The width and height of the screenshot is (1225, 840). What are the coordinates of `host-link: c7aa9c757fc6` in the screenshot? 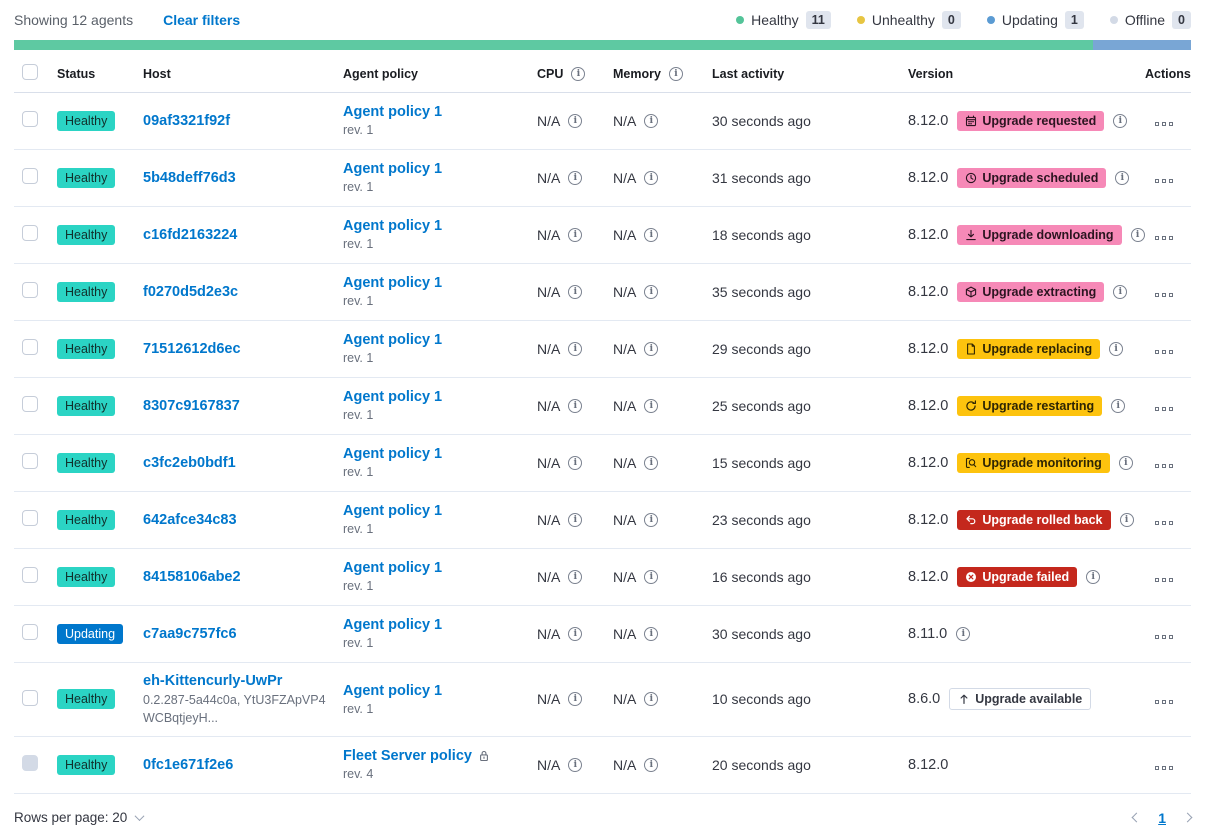 It's located at (190, 634).